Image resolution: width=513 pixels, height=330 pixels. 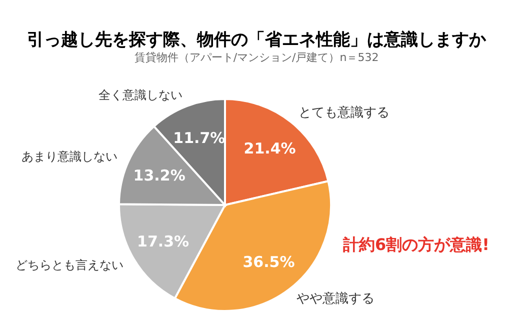 I want to click on slice-label: あまり意識しない, so click(x=69, y=157).